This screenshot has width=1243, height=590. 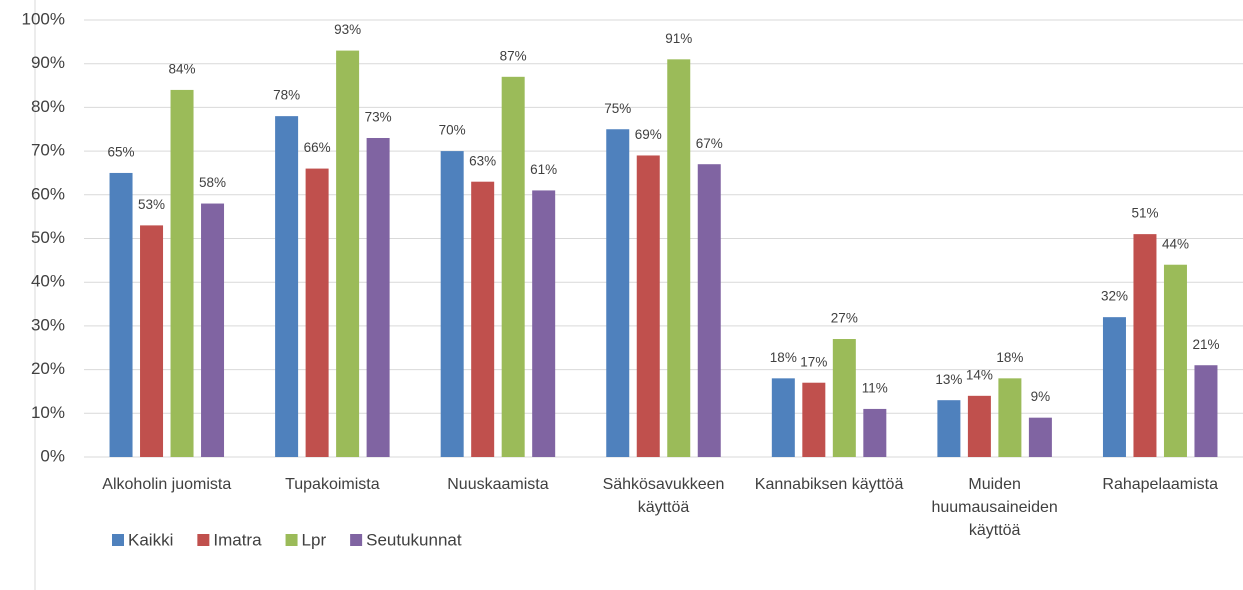 I want to click on value-label: 61%, so click(x=543, y=169).